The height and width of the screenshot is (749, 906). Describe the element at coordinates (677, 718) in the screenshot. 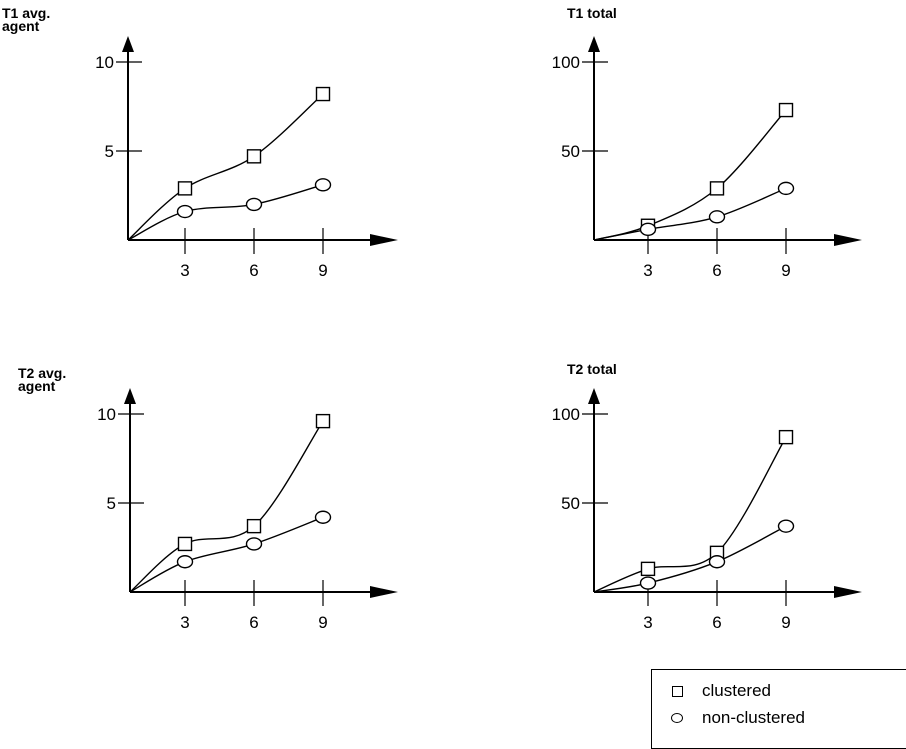

I see `circle-marker-icon` at that location.